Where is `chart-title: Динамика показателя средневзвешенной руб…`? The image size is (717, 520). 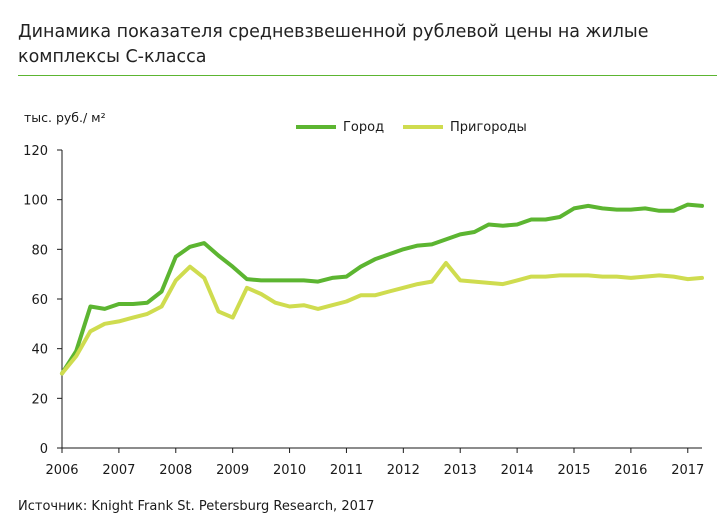
chart-title: Динамика показателя средневзвешенной руб… is located at coordinates (333, 44).